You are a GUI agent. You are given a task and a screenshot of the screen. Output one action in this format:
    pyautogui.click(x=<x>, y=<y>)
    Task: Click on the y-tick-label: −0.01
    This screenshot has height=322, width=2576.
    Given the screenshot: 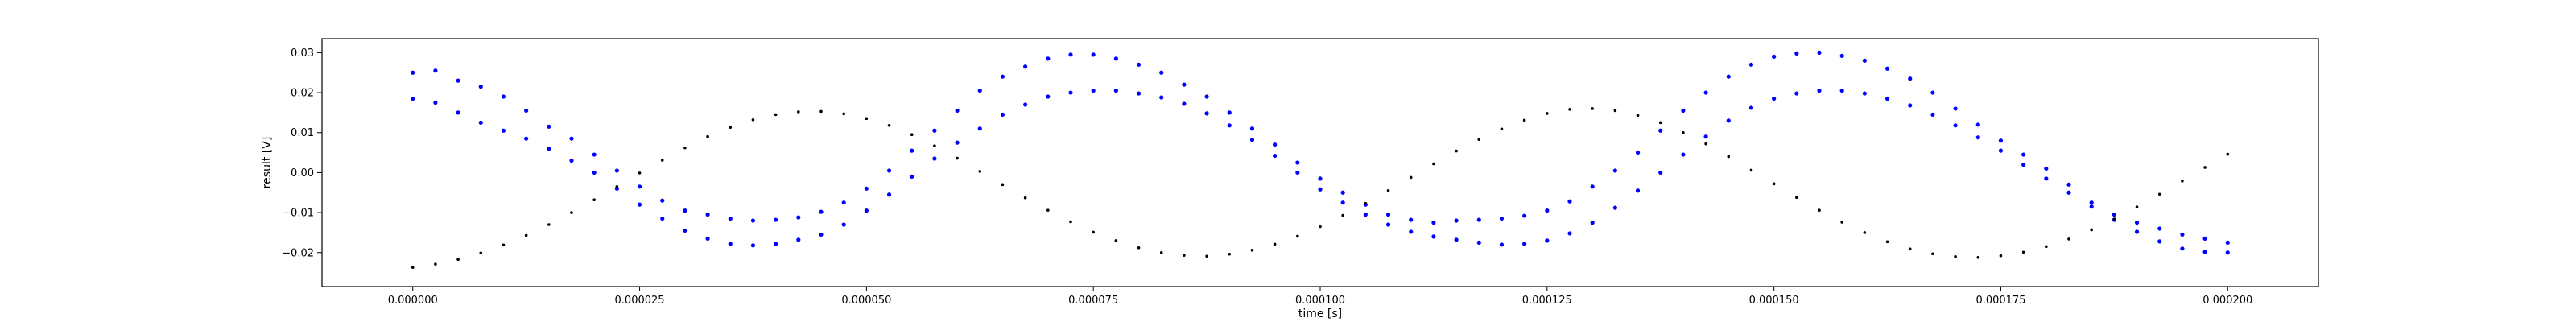 What is the action you would take?
    pyautogui.click(x=298, y=214)
    